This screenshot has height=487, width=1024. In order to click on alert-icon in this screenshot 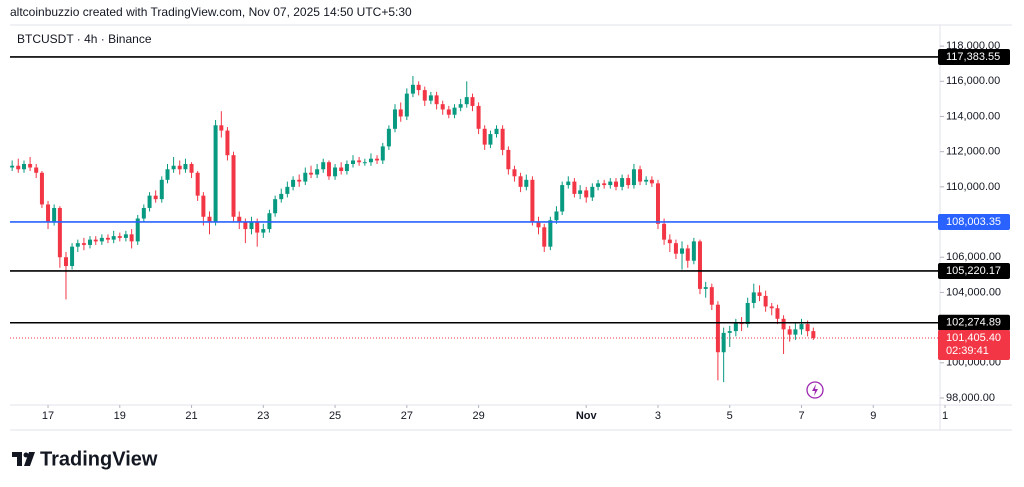, I will do `click(815, 390)`.